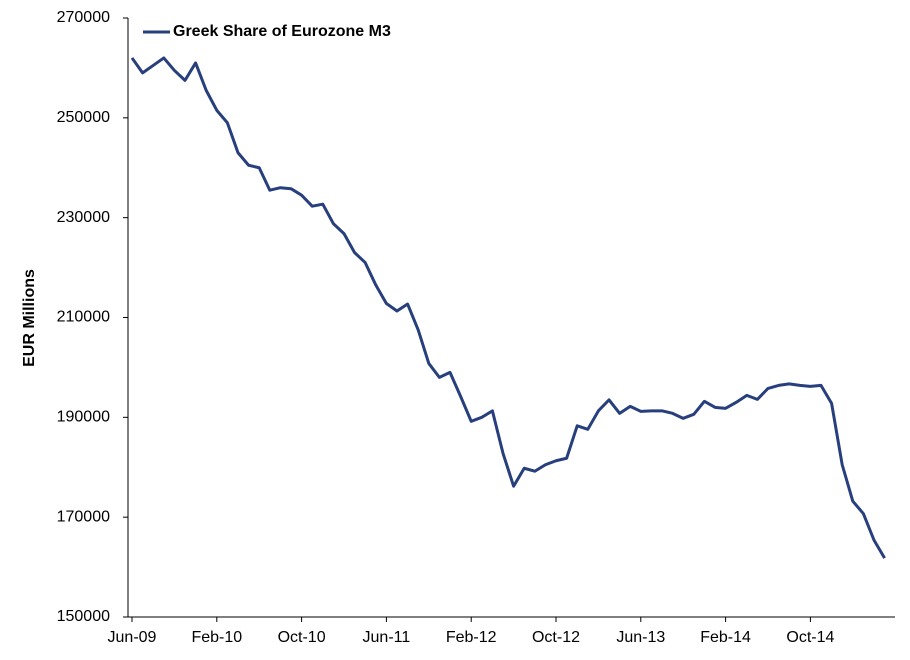 This screenshot has width=910, height=660. What do you see at coordinates (725, 637) in the screenshot?
I see `x-tick-label: Feb-14` at bounding box center [725, 637].